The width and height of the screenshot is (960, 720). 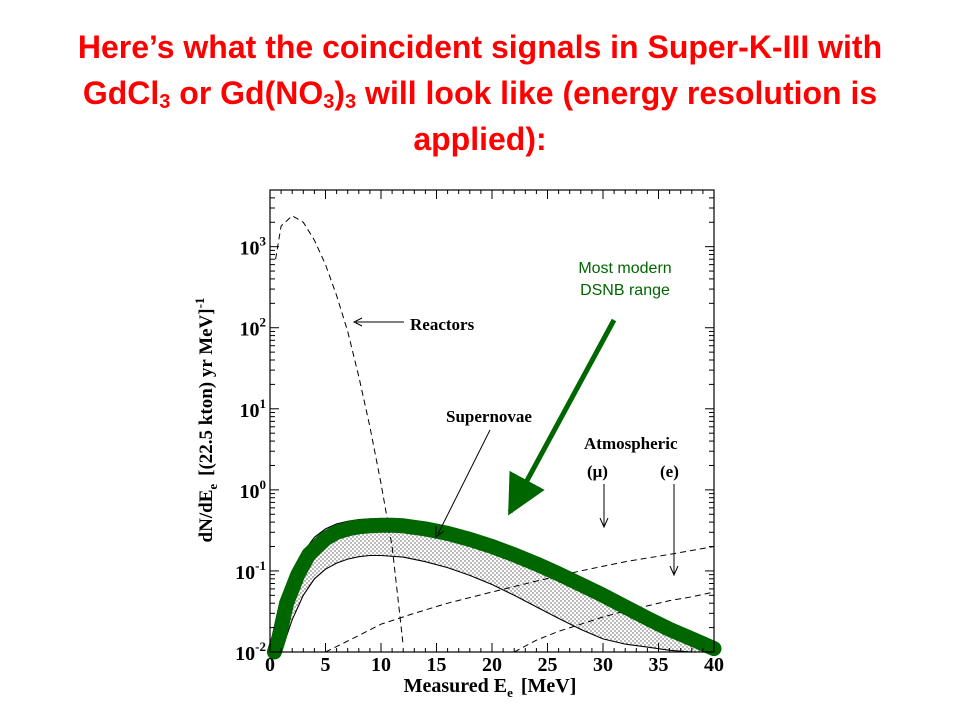 What do you see at coordinates (270, 665) in the screenshot?
I see `x-tick-label: 0` at bounding box center [270, 665].